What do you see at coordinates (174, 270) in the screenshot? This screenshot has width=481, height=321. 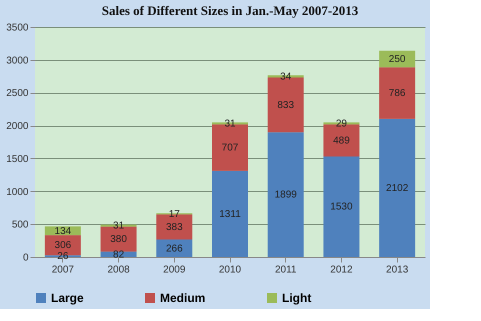 I see `x-tick-label: 2009` at bounding box center [174, 270].